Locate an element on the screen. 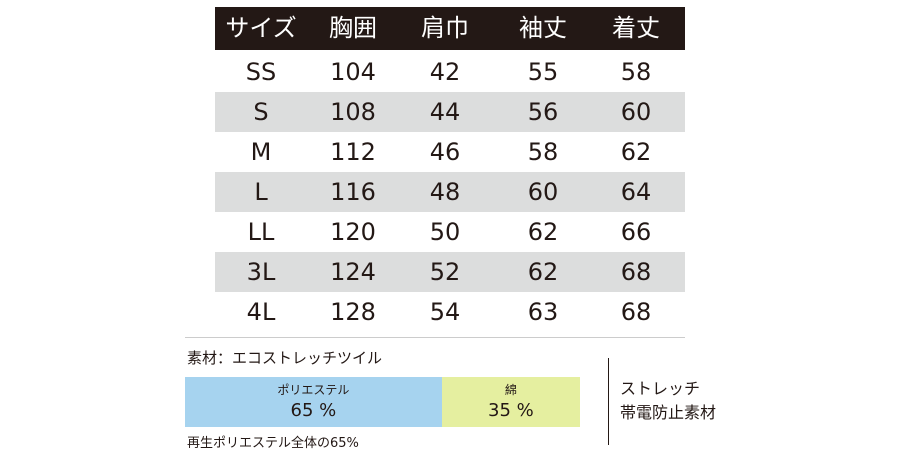  feature: 帯電防止素材 is located at coordinates (668, 412).